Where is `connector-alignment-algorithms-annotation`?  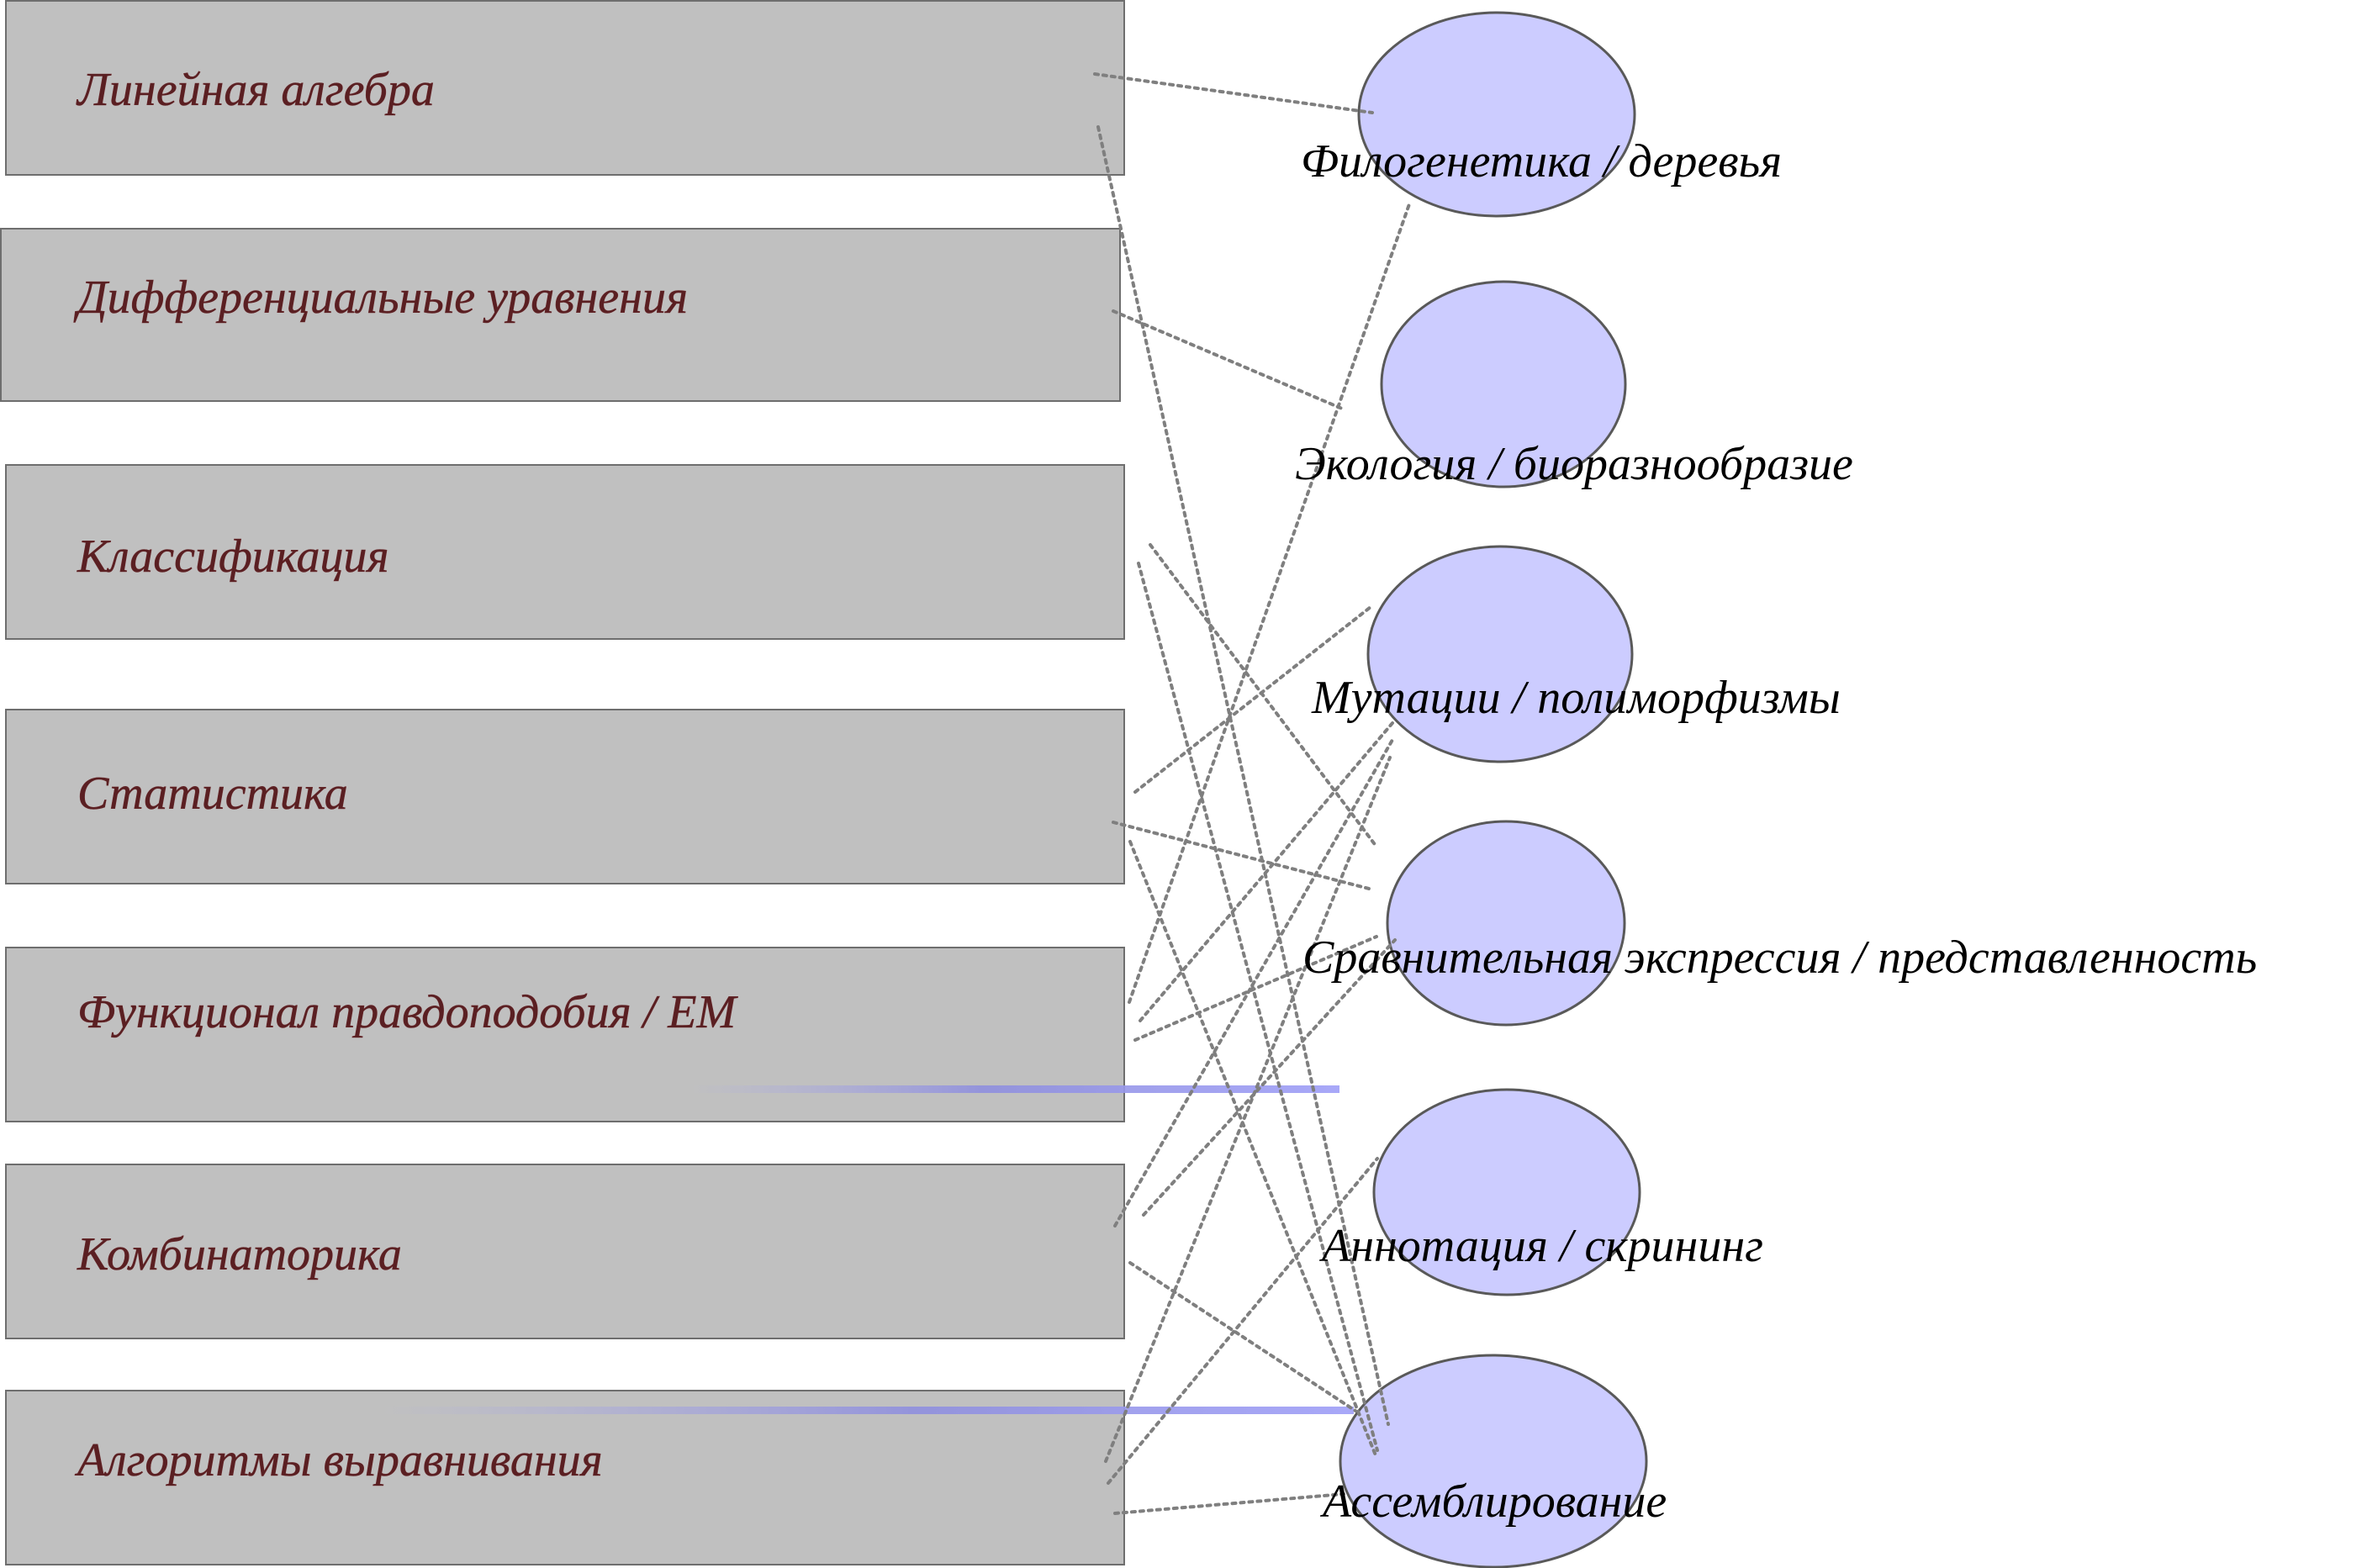
connector-alignment-algorithms-annotation is located at coordinates (1243, 1321).